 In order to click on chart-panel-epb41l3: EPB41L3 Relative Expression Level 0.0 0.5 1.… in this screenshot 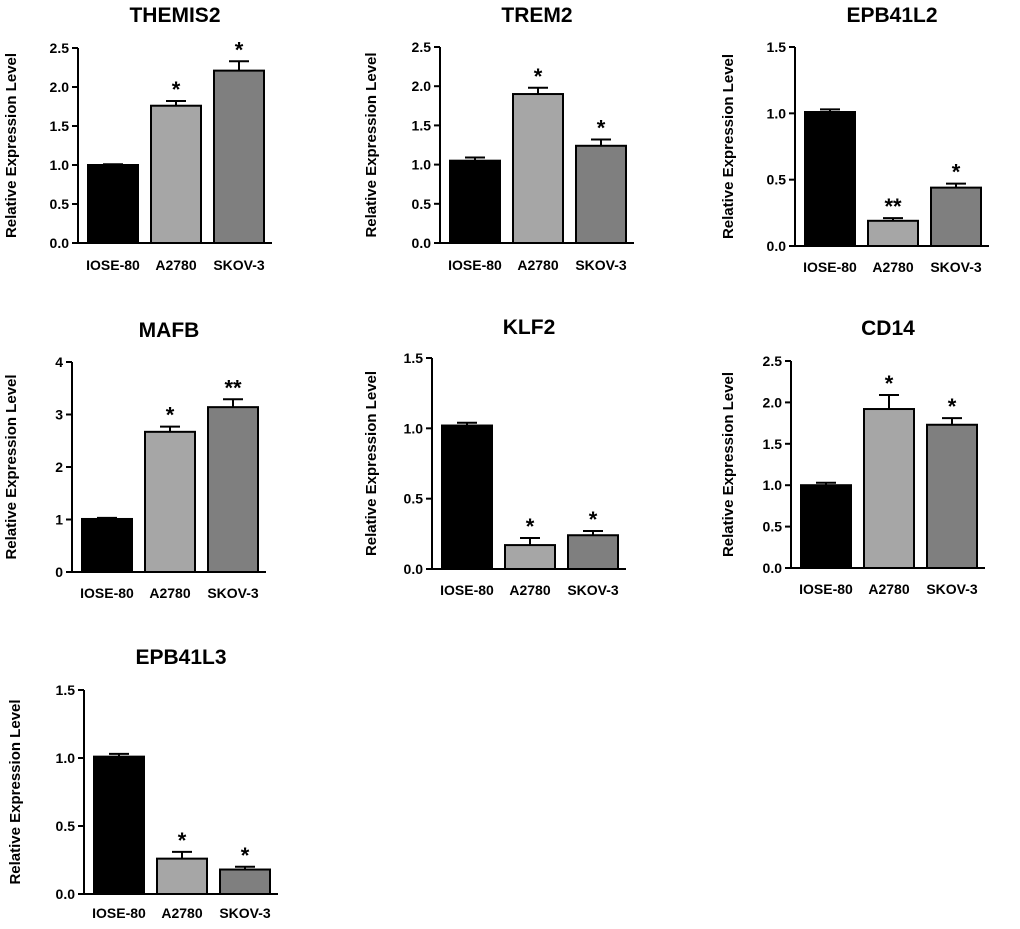, I will do `click(142, 783)`.